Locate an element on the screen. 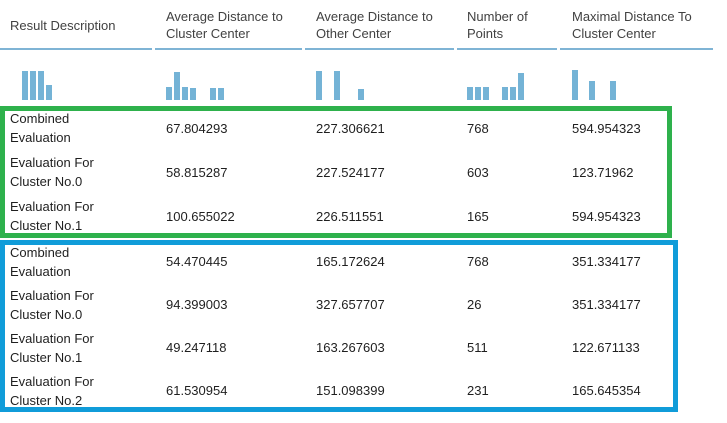 The height and width of the screenshot is (423, 727). sparkline-row is located at coordinates (356, 85).